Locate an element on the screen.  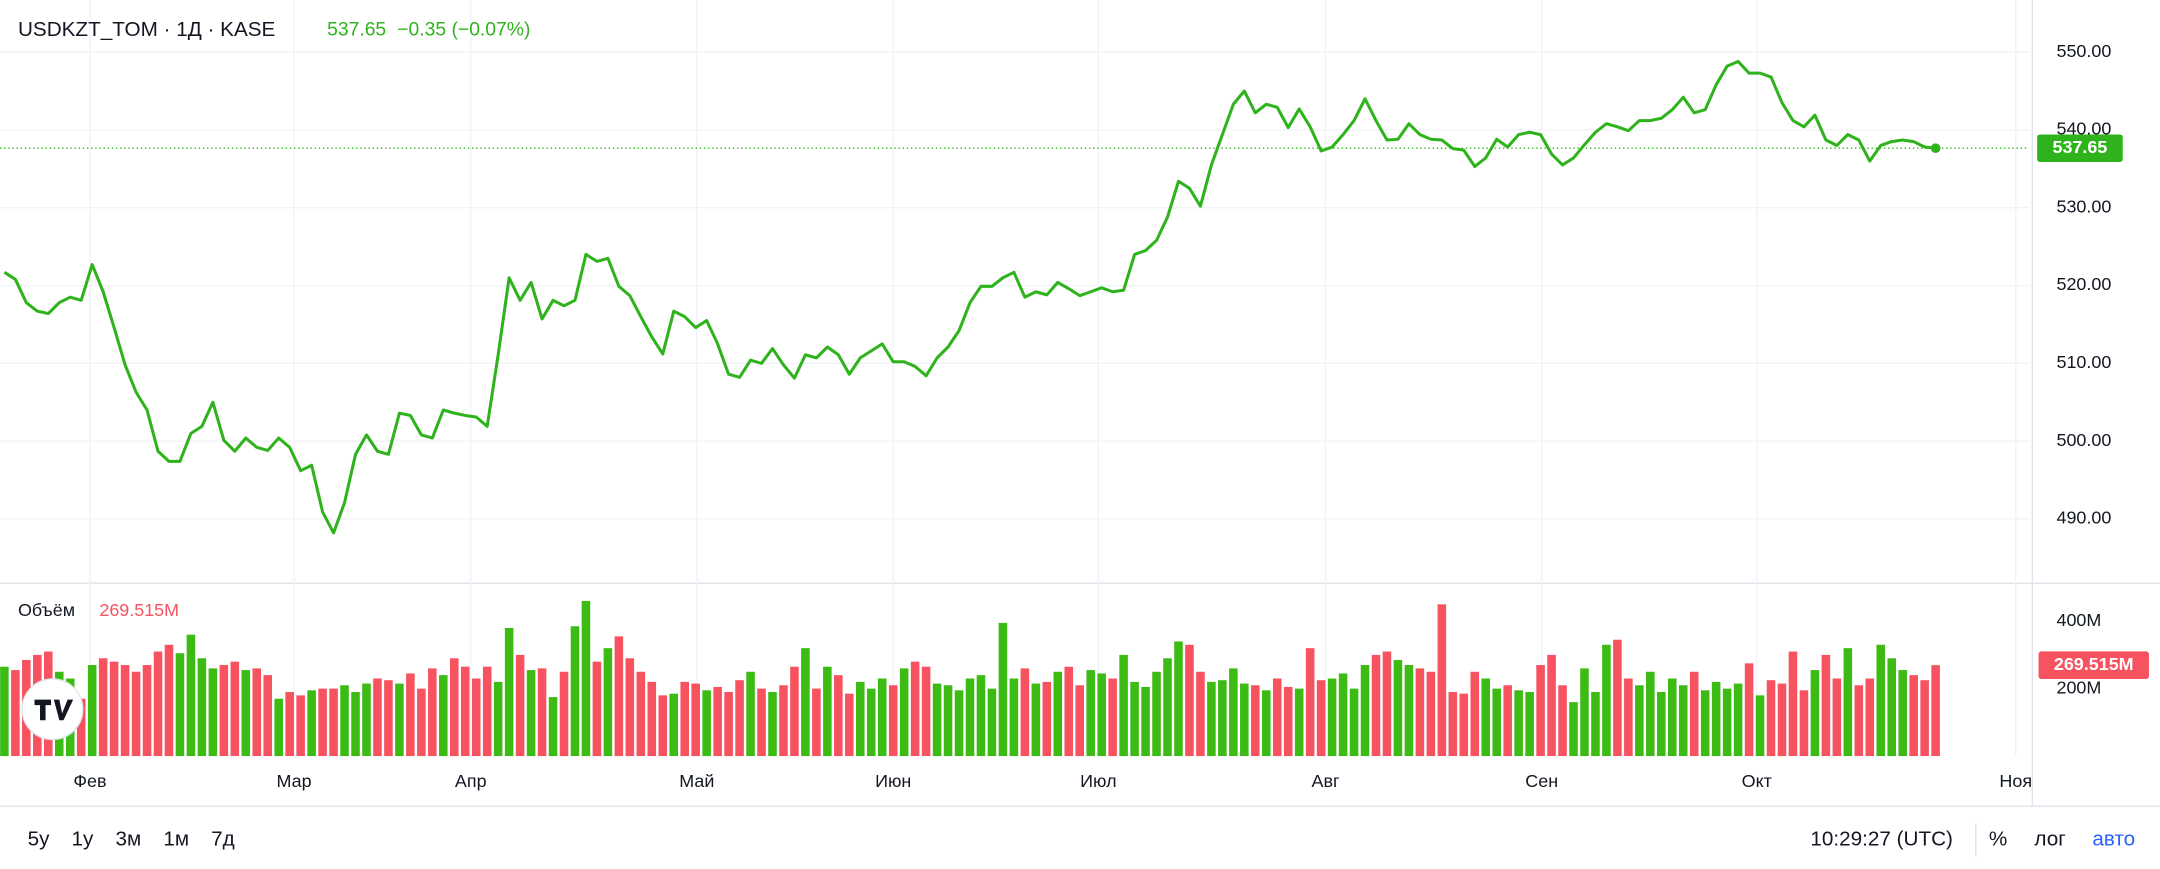
scale-option: авто is located at coordinates (2113, 839).